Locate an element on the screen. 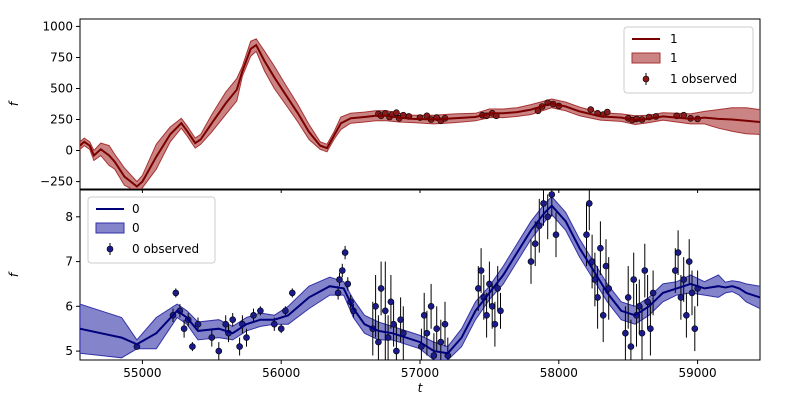 This screenshot has width=800, height=404. bottom-legend-line-label: 0 is located at coordinates (136, 209).